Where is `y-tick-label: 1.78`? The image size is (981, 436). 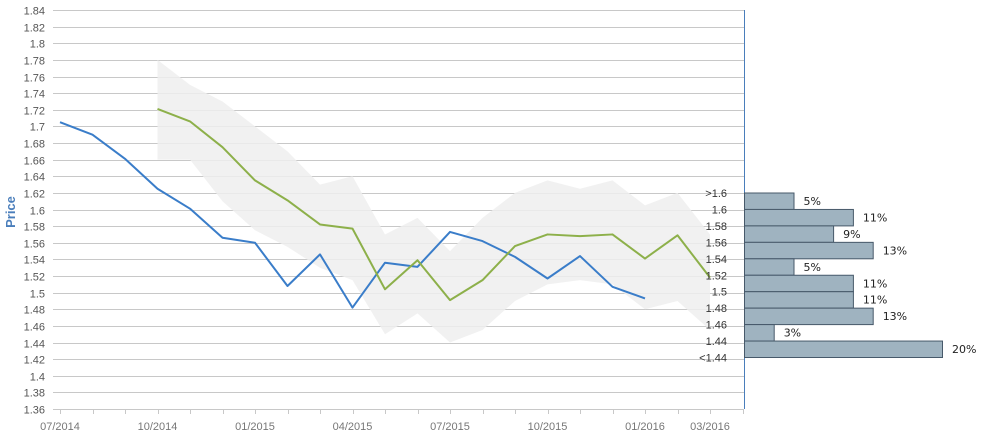 y-tick-label: 1.78 is located at coordinates (34, 62).